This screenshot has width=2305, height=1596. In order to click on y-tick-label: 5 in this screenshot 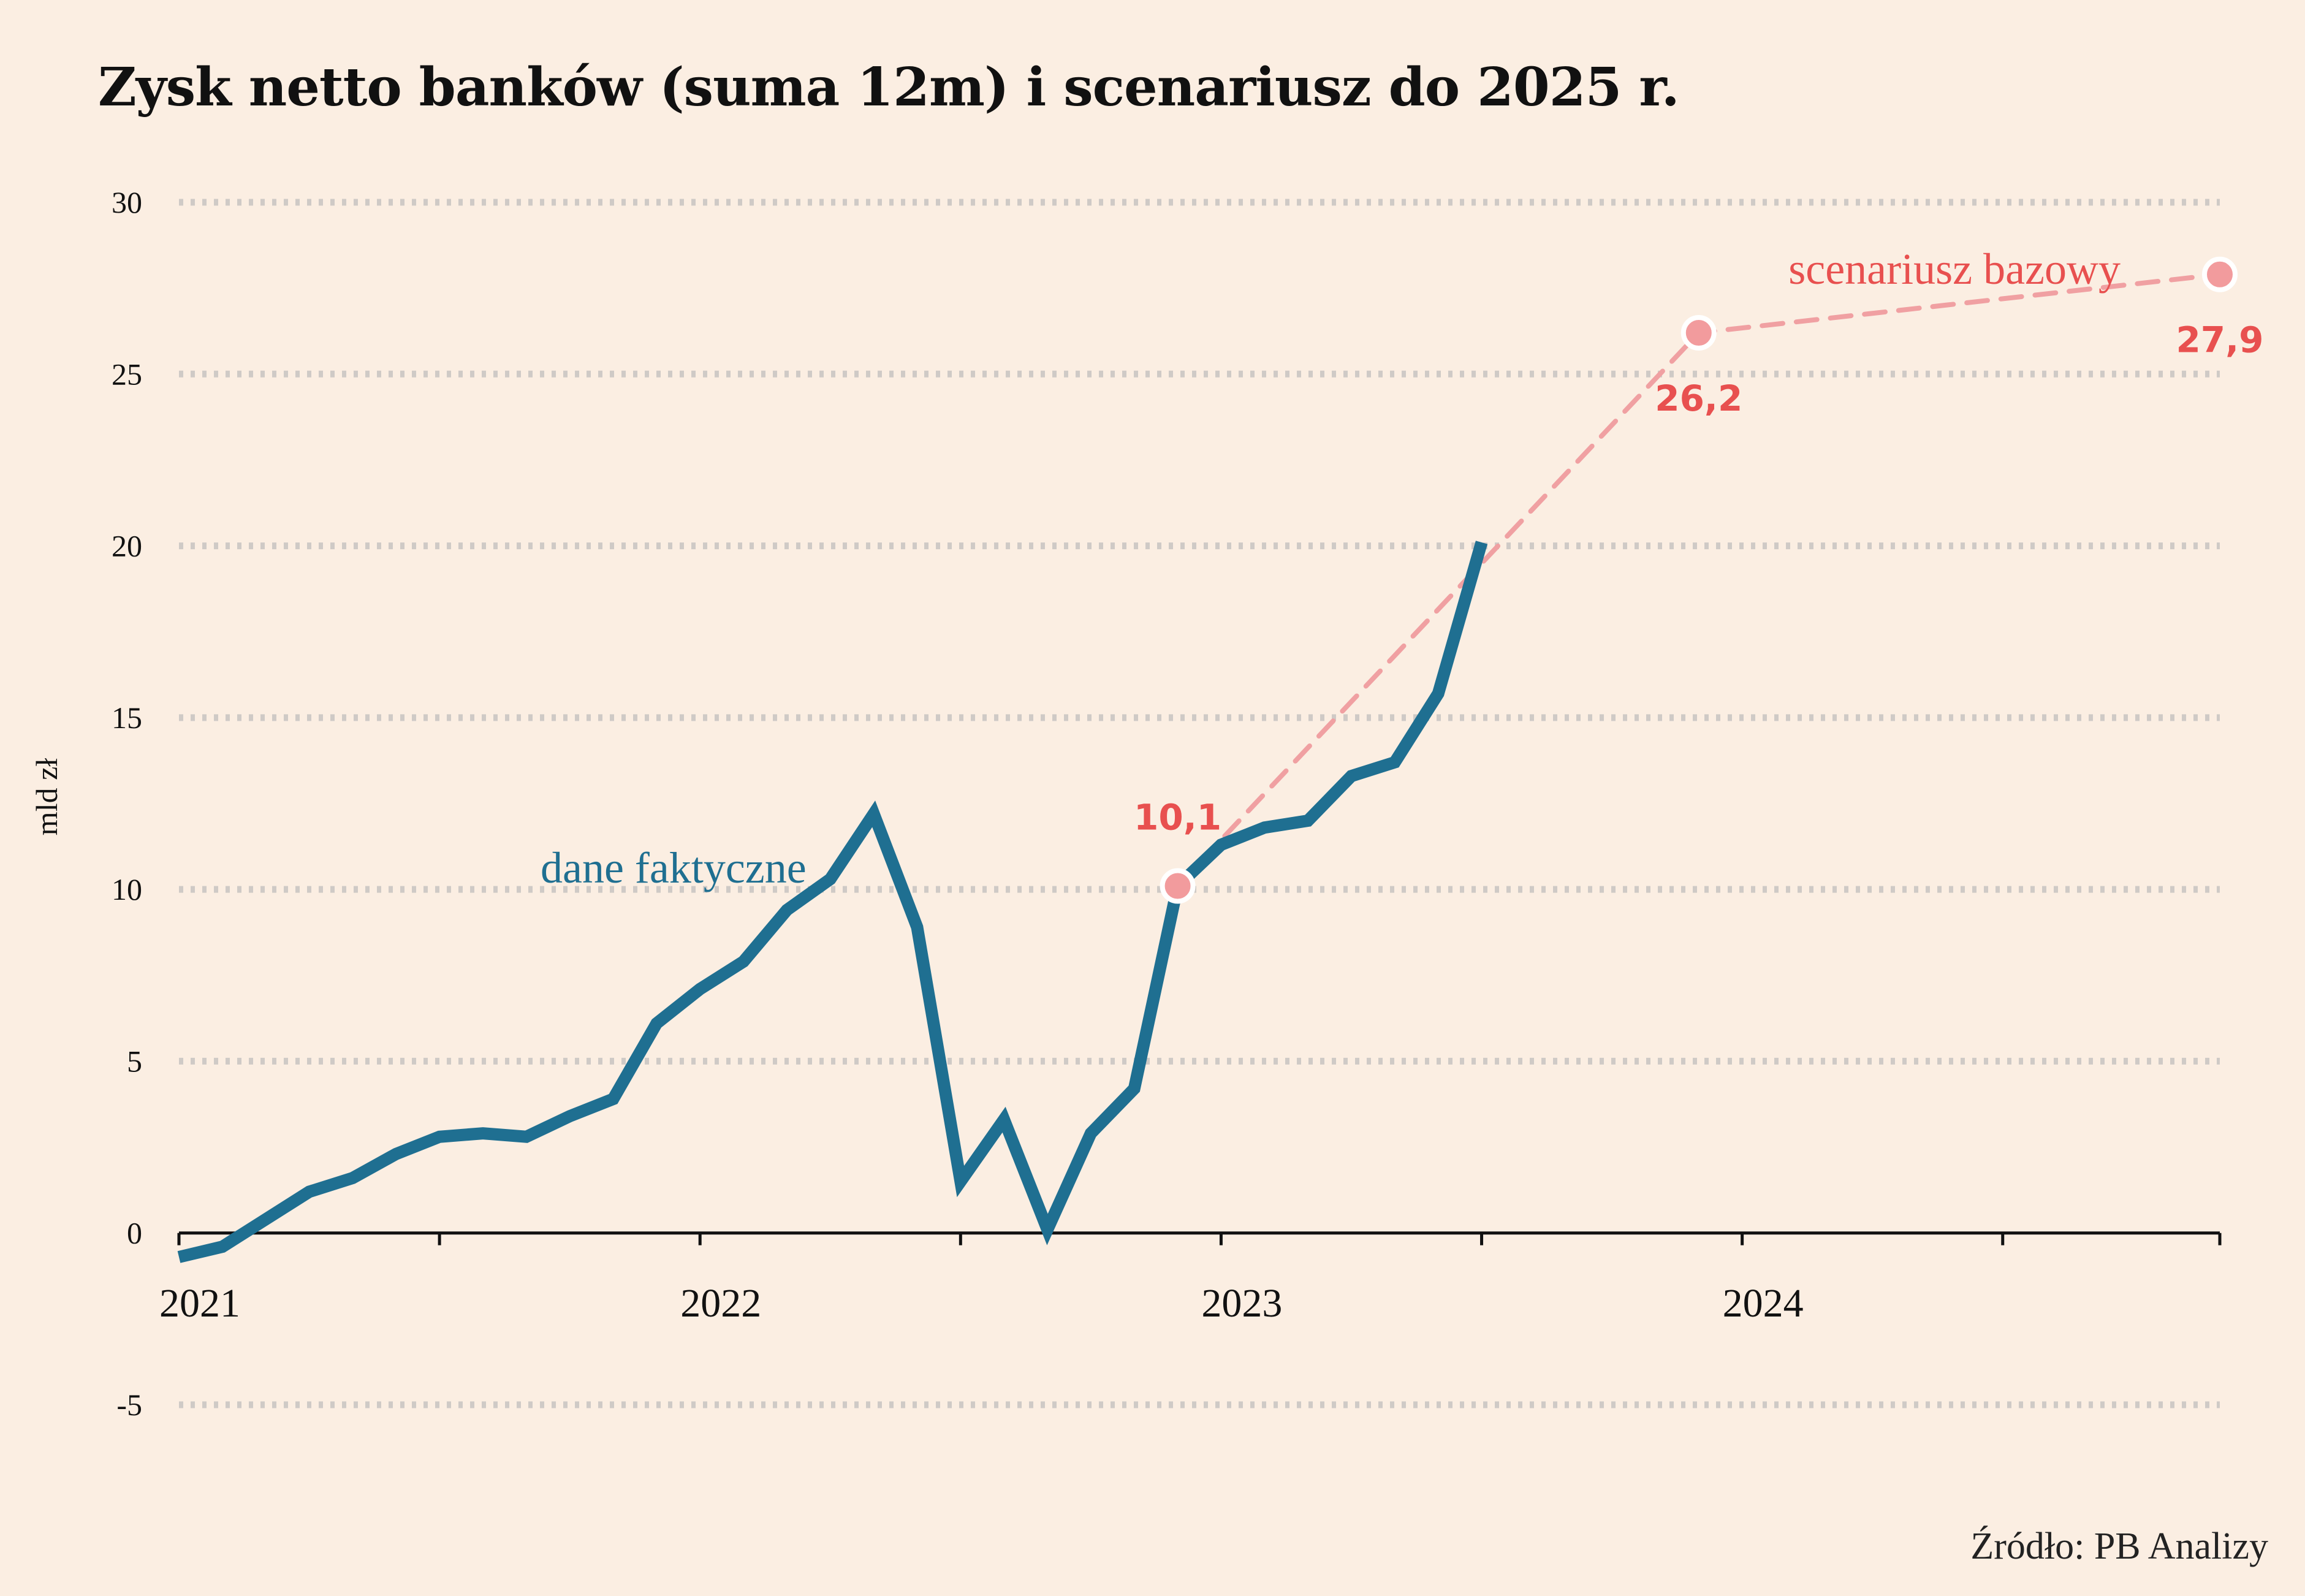, I will do `click(134, 1061)`.